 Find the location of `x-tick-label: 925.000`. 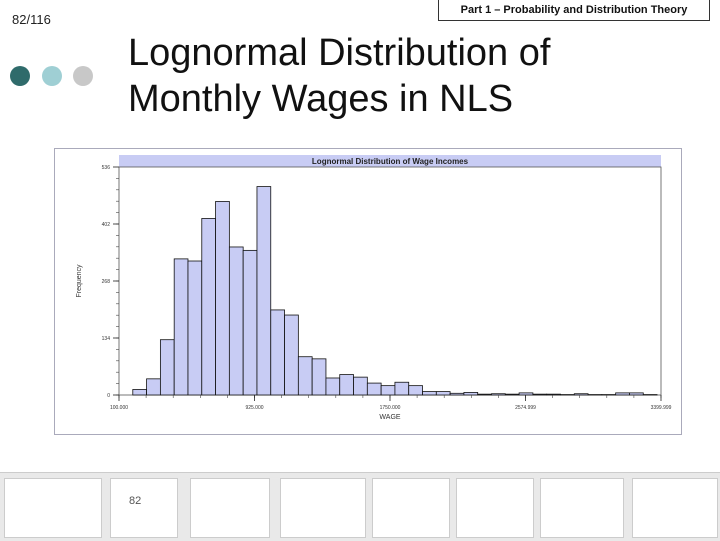

x-tick-label: 925.000 is located at coordinates (254, 408).